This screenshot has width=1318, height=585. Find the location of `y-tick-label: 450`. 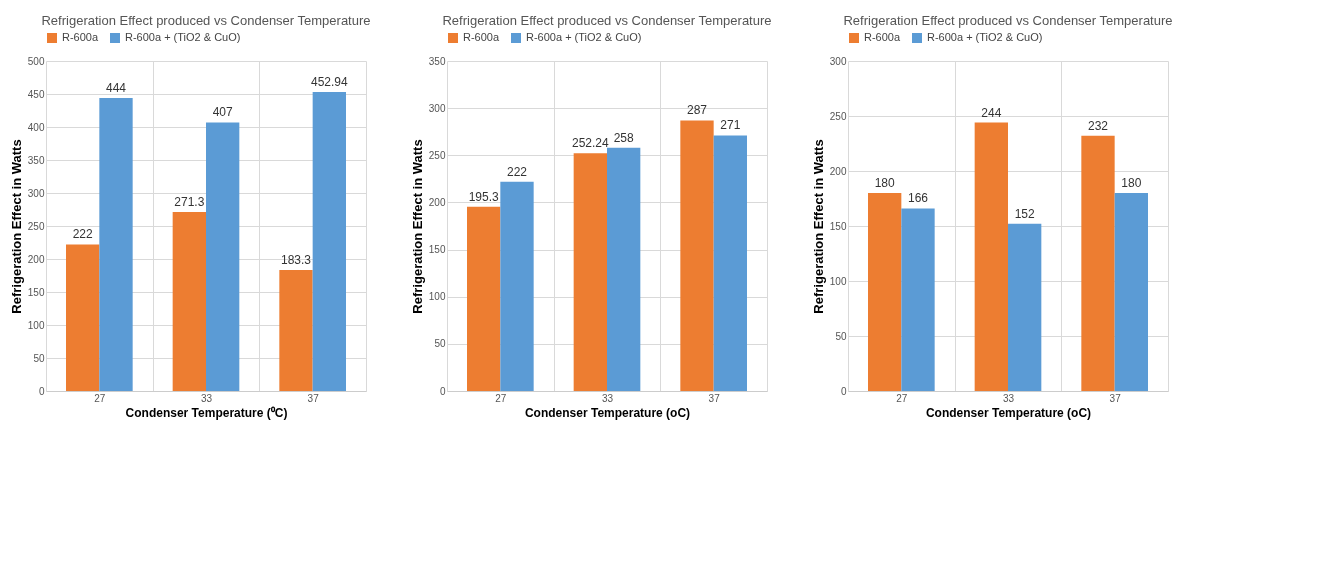

y-tick-label: 450 is located at coordinates (36, 94).